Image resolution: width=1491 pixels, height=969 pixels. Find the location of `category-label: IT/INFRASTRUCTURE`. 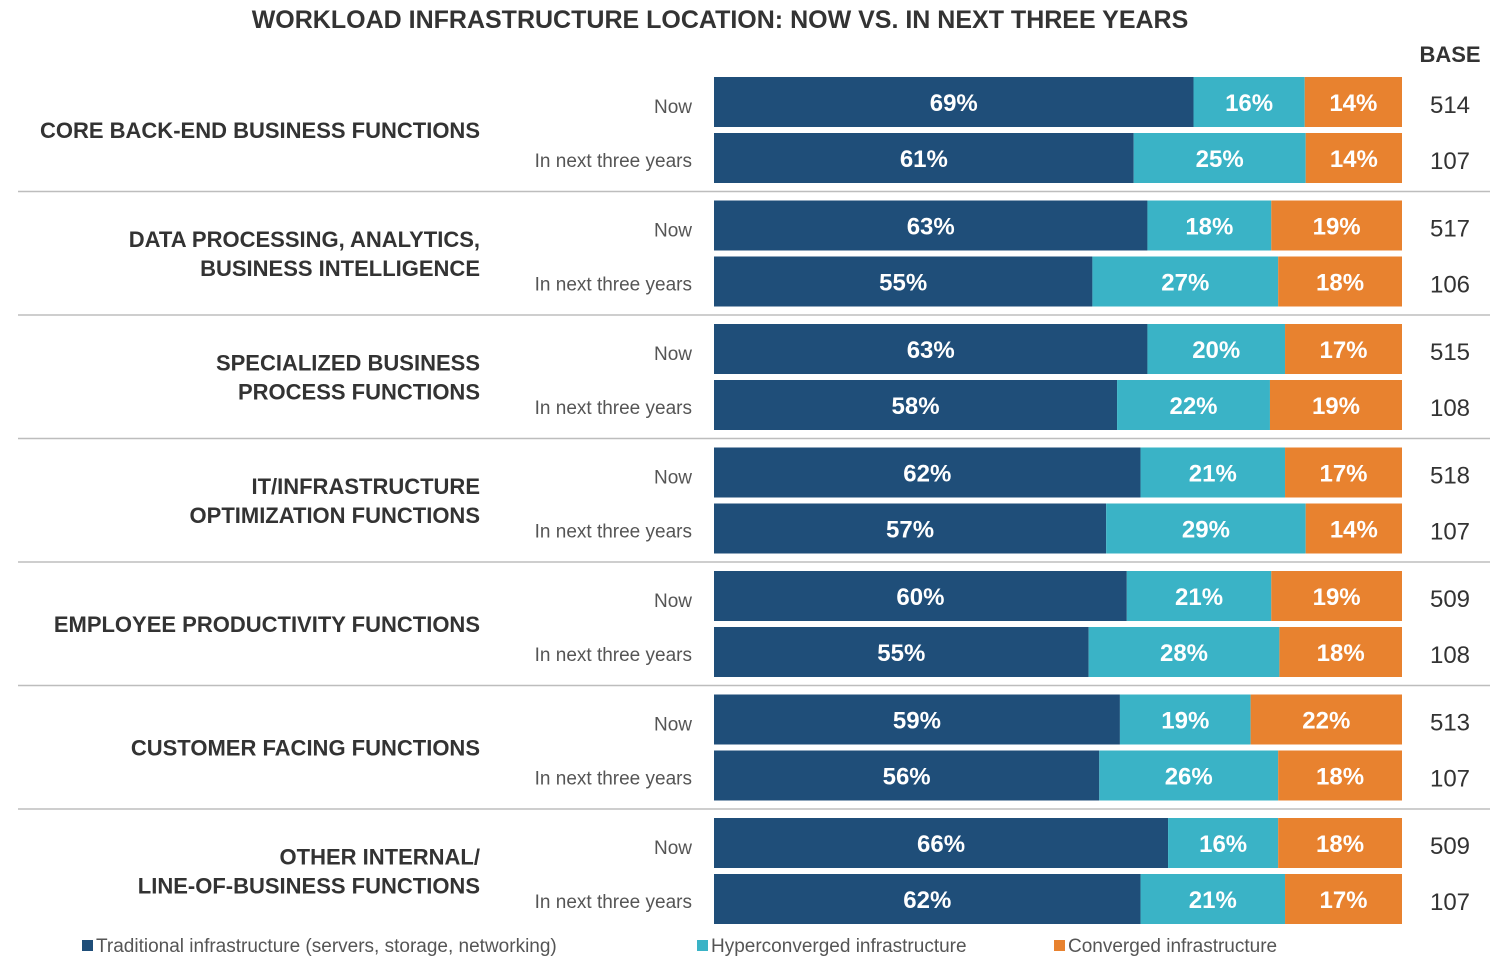

category-label: IT/INFRASTRUCTURE is located at coordinates (365, 486).